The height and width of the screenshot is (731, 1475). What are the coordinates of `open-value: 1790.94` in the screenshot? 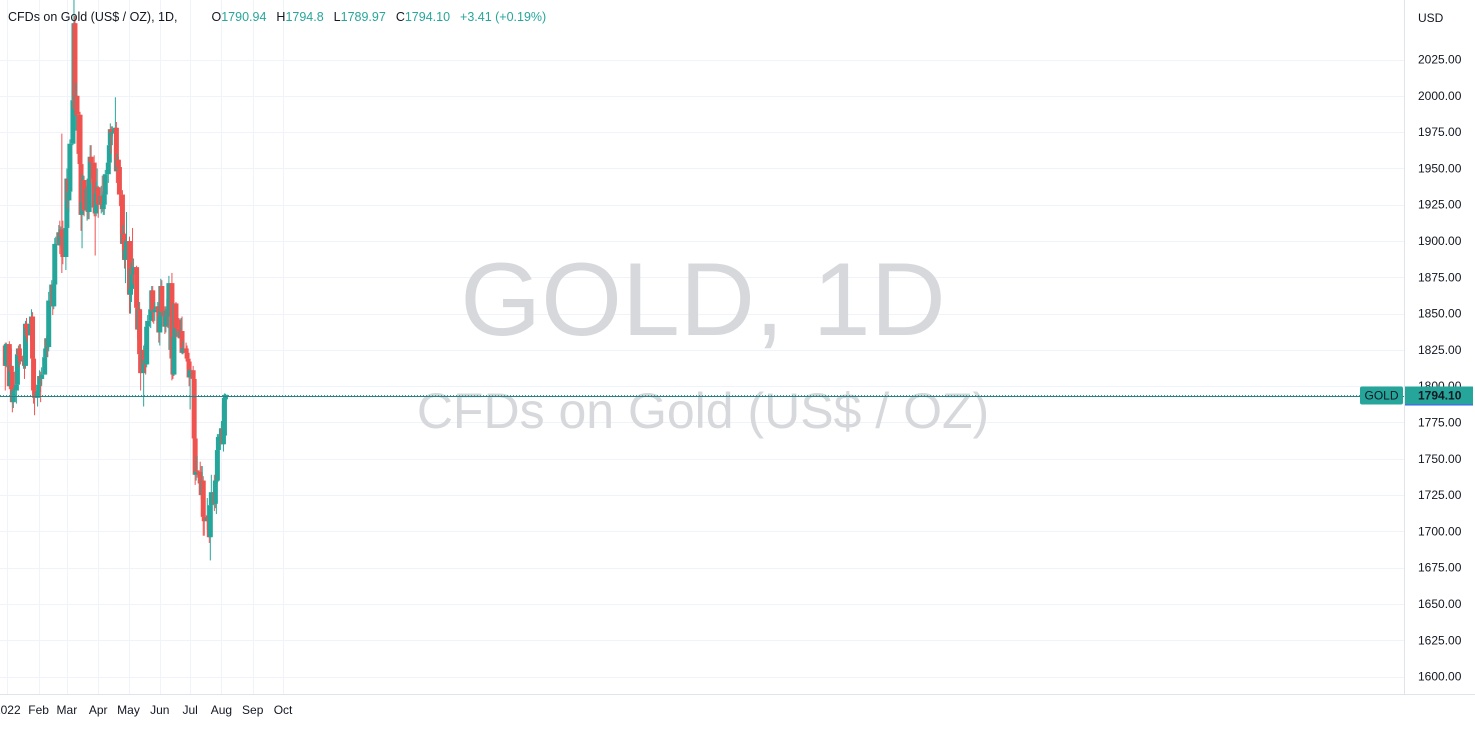 It's located at (244, 17).